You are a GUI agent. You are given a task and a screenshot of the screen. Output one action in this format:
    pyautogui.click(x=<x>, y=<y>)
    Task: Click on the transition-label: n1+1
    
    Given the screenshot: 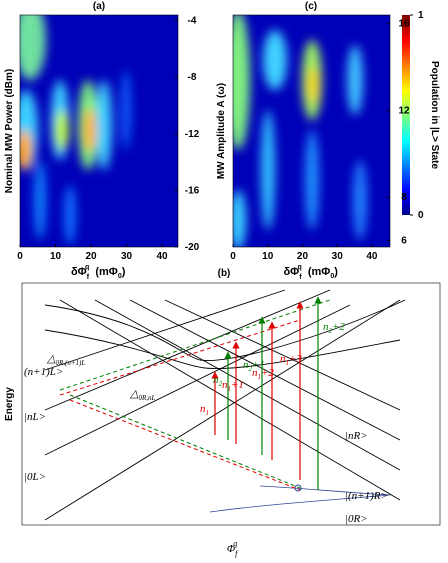 What is the action you would take?
    pyautogui.click(x=233, y=386)
    